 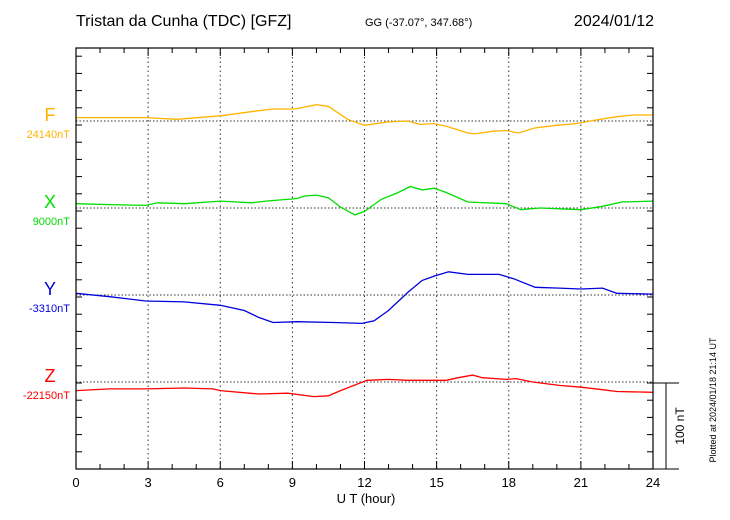 What do you see at coordinates (50, 115) in the screenshot?
I see `series-name-f: F` at bounding box center [50, 115].